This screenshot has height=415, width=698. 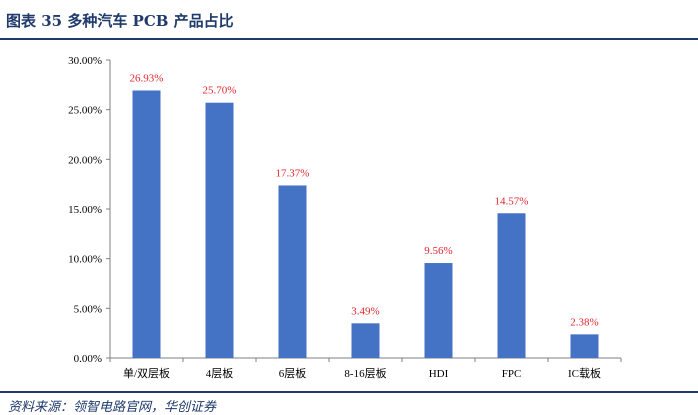 I want to click on y-tick-label: 10.00%, so click(x=85, y=260).